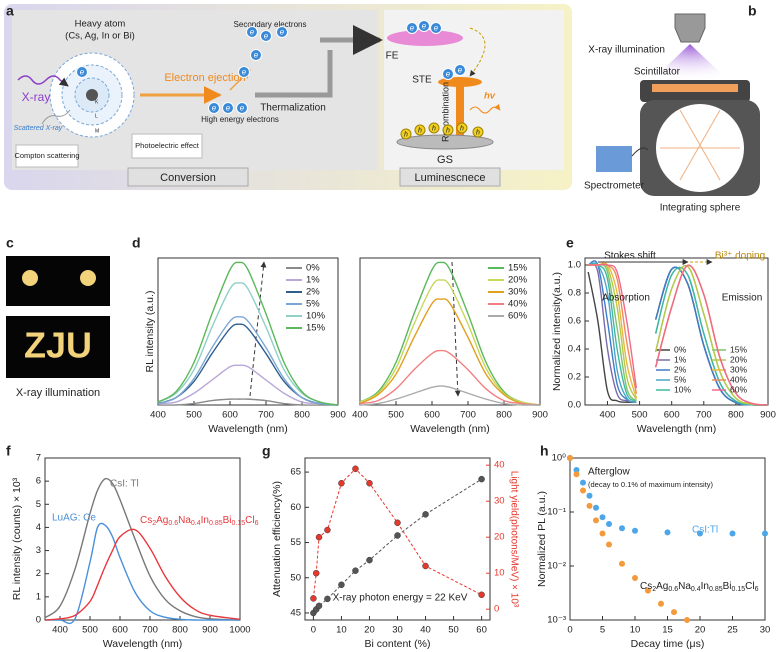  What do you see at coordinates (705, 530) in the screenshot?
I see `series-label: CsI:Tl` at bounding box center [705, 530].